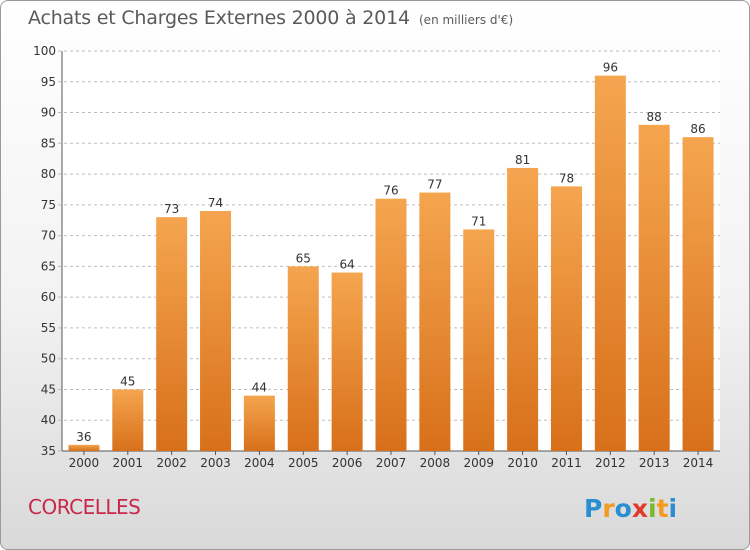  I want to click on bar-2009, so click(479, 340).